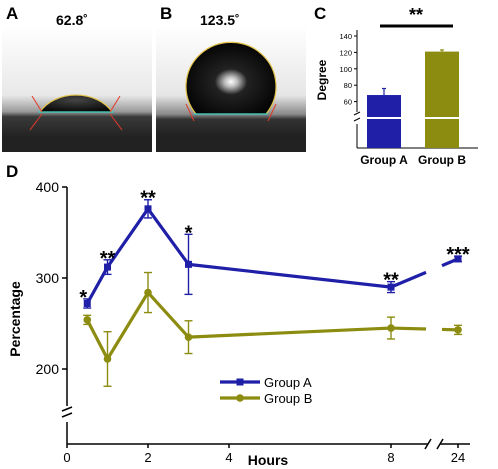 The image size is (498, 469). I want to click on d-x-tick-label: 0, so click(66, 457).